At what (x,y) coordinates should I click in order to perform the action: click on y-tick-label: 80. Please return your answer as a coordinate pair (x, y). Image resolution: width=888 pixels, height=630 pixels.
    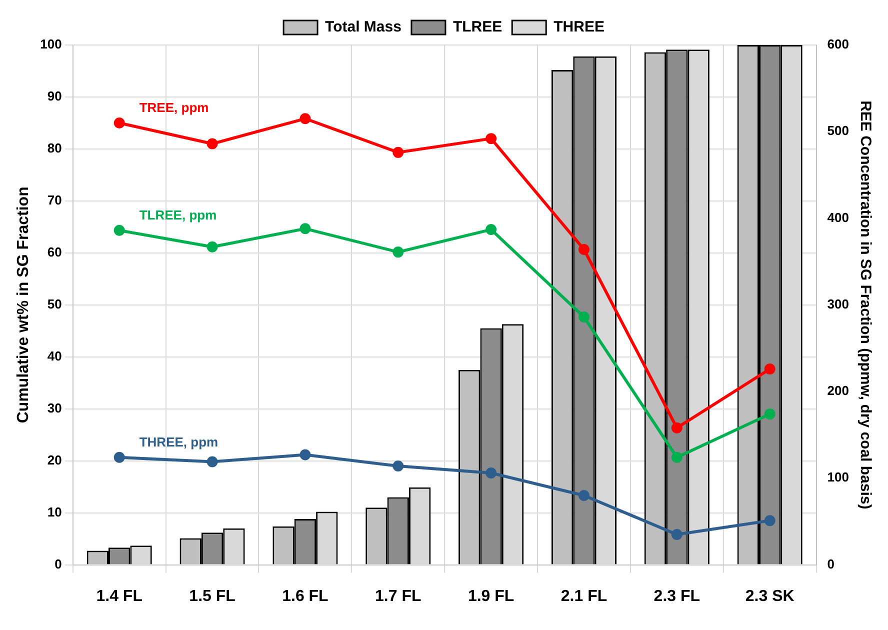
    Looking at the image, I should click on (54, 148).